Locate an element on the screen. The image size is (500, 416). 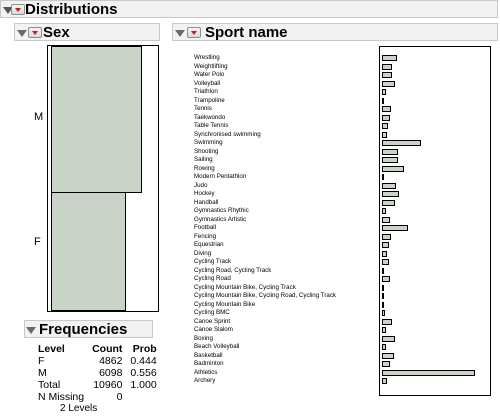
levels-count: 2 Levels is located at coordinates (79, 408).